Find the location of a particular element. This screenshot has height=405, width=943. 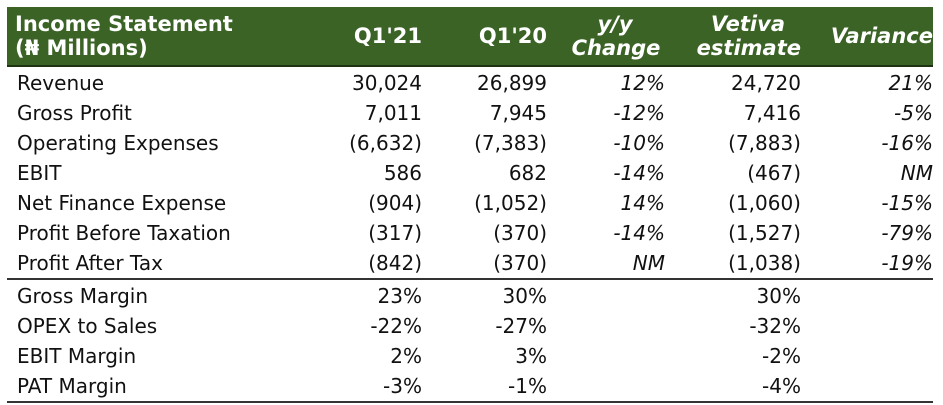

cell-vetiva-estimate: (1,060) is located at coordinates (764, 203).